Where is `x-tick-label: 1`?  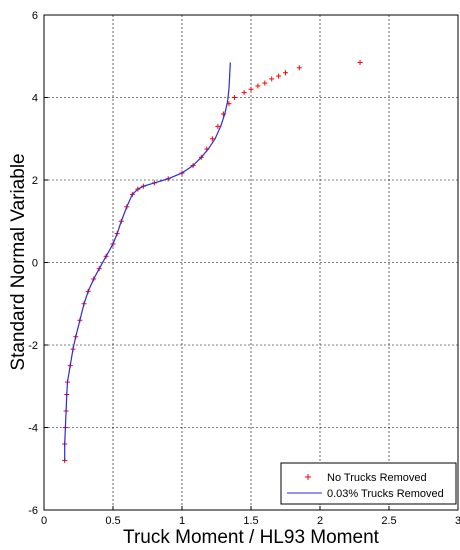
x-tick-label: 1 is located at coordinates (182, 521).